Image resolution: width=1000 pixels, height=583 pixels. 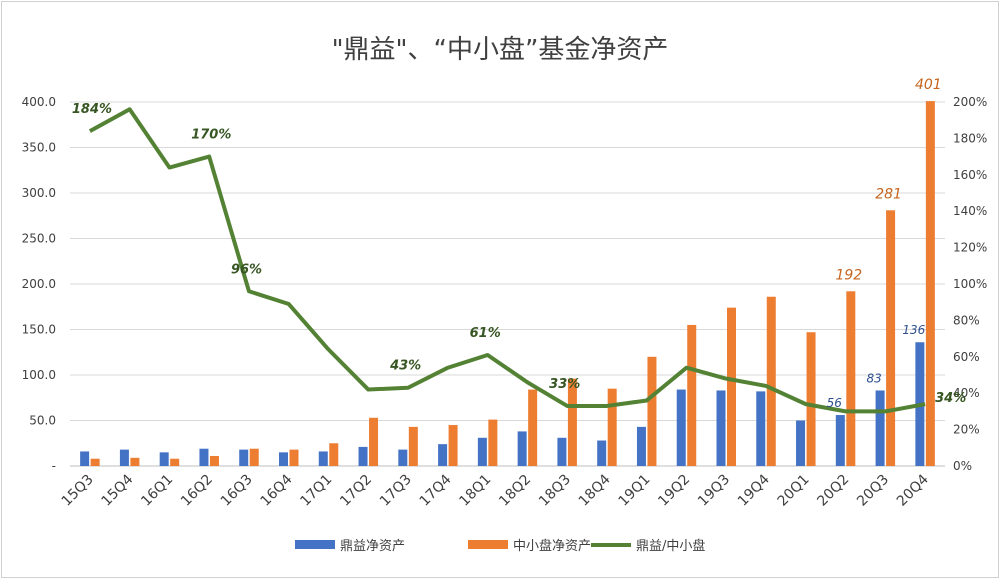 What do you see at coordinates (970, 102) in the screenshot?
I see `y-right-tick-label: 200%` at bounding box center [970, 102].